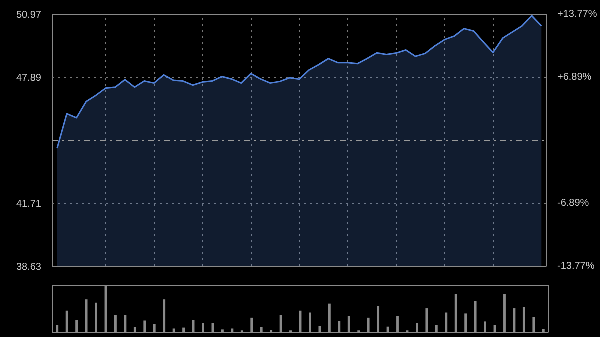  I want to click on y-tick-label: 50.97, so click(29, 15).